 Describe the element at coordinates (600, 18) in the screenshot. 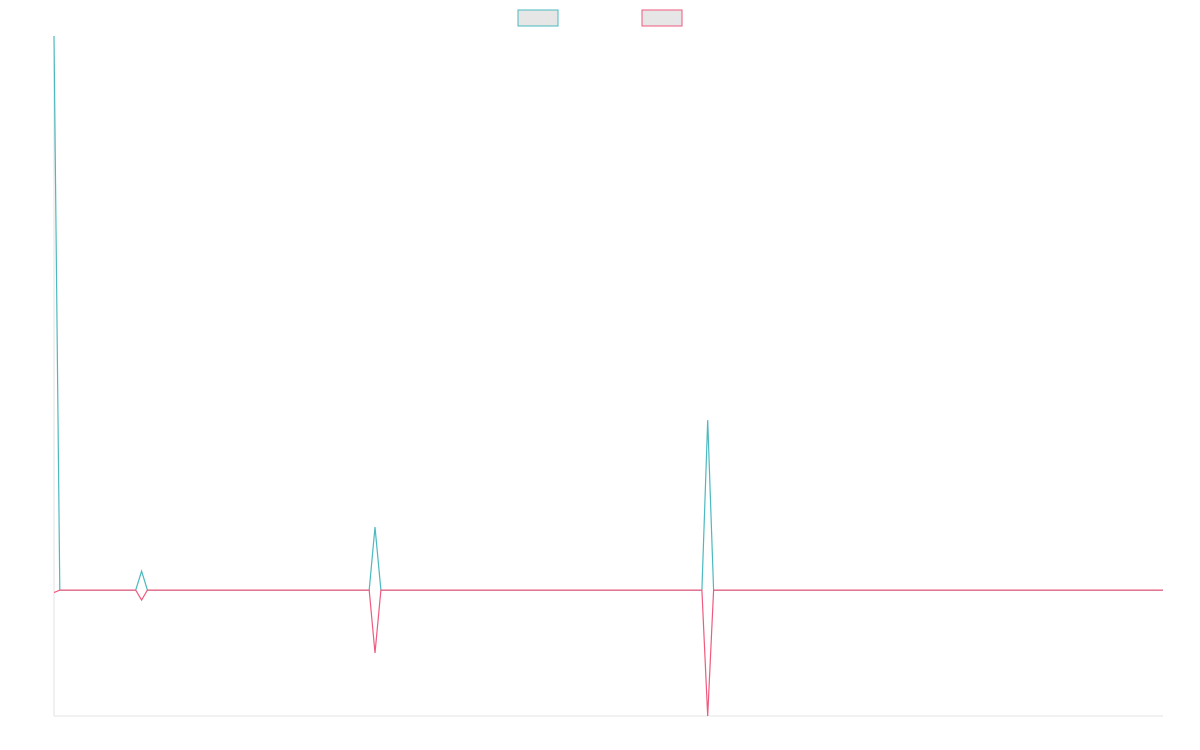

I see `chart-legend` at that location.